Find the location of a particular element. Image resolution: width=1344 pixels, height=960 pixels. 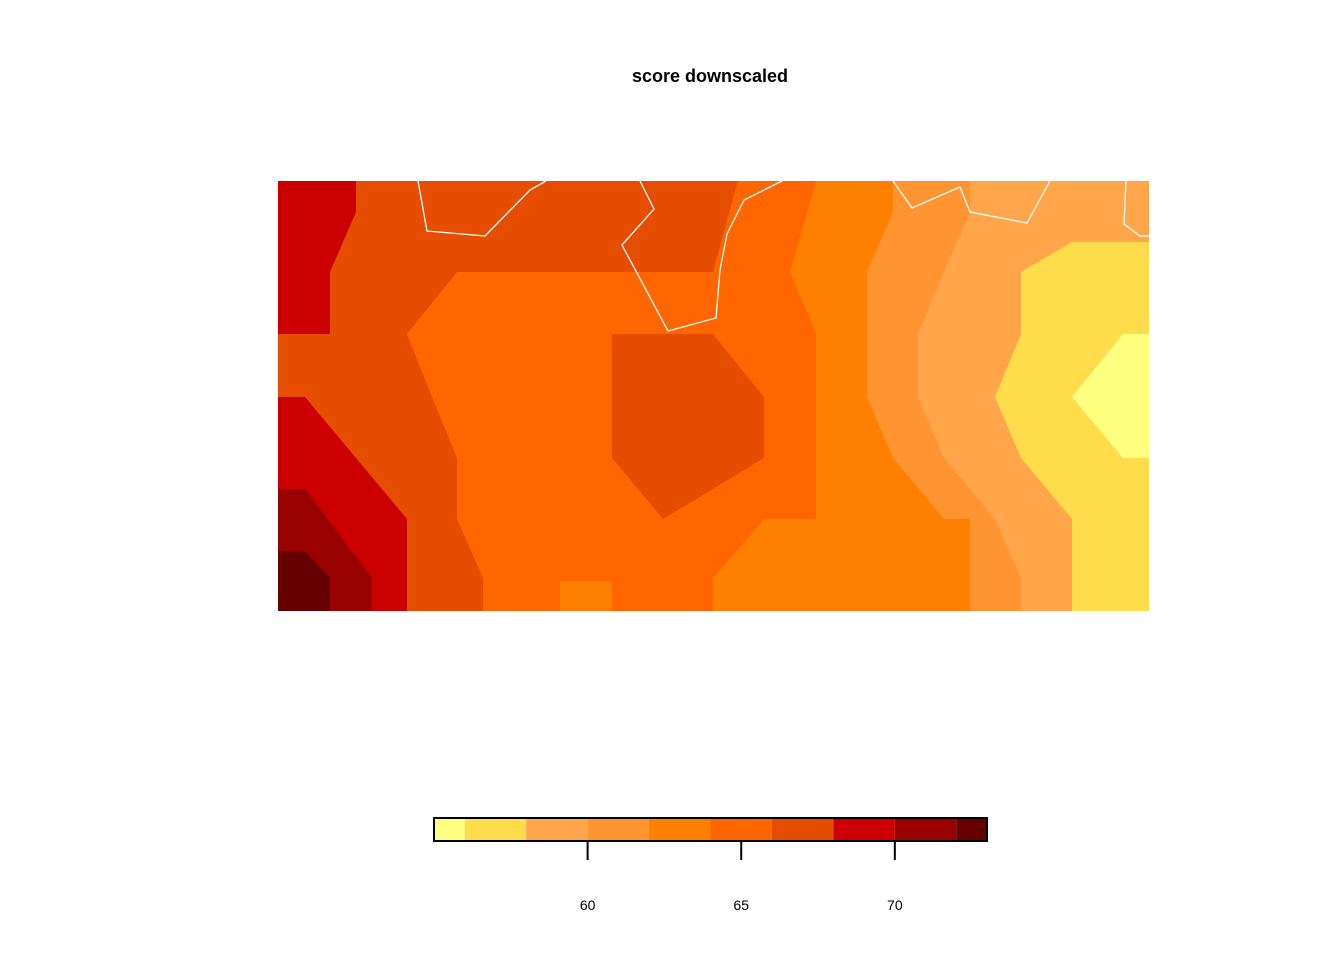

chart-title: score downscaled is located at coordinates (710, 76).